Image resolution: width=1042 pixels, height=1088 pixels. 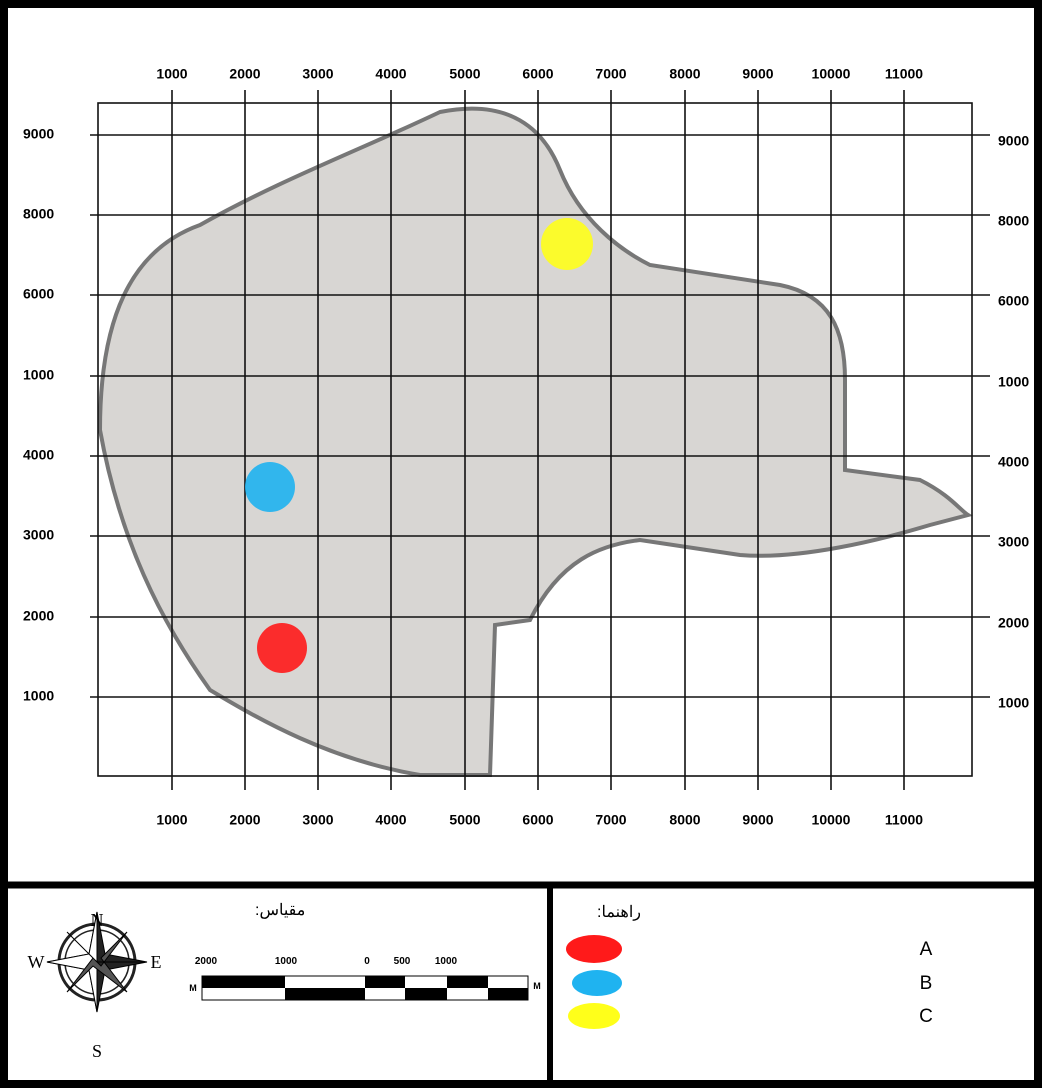 What do you see at coordinates (171, 820) in the screenshot?
I see `bottom-label: 1000` at bounding box center [171, 820].